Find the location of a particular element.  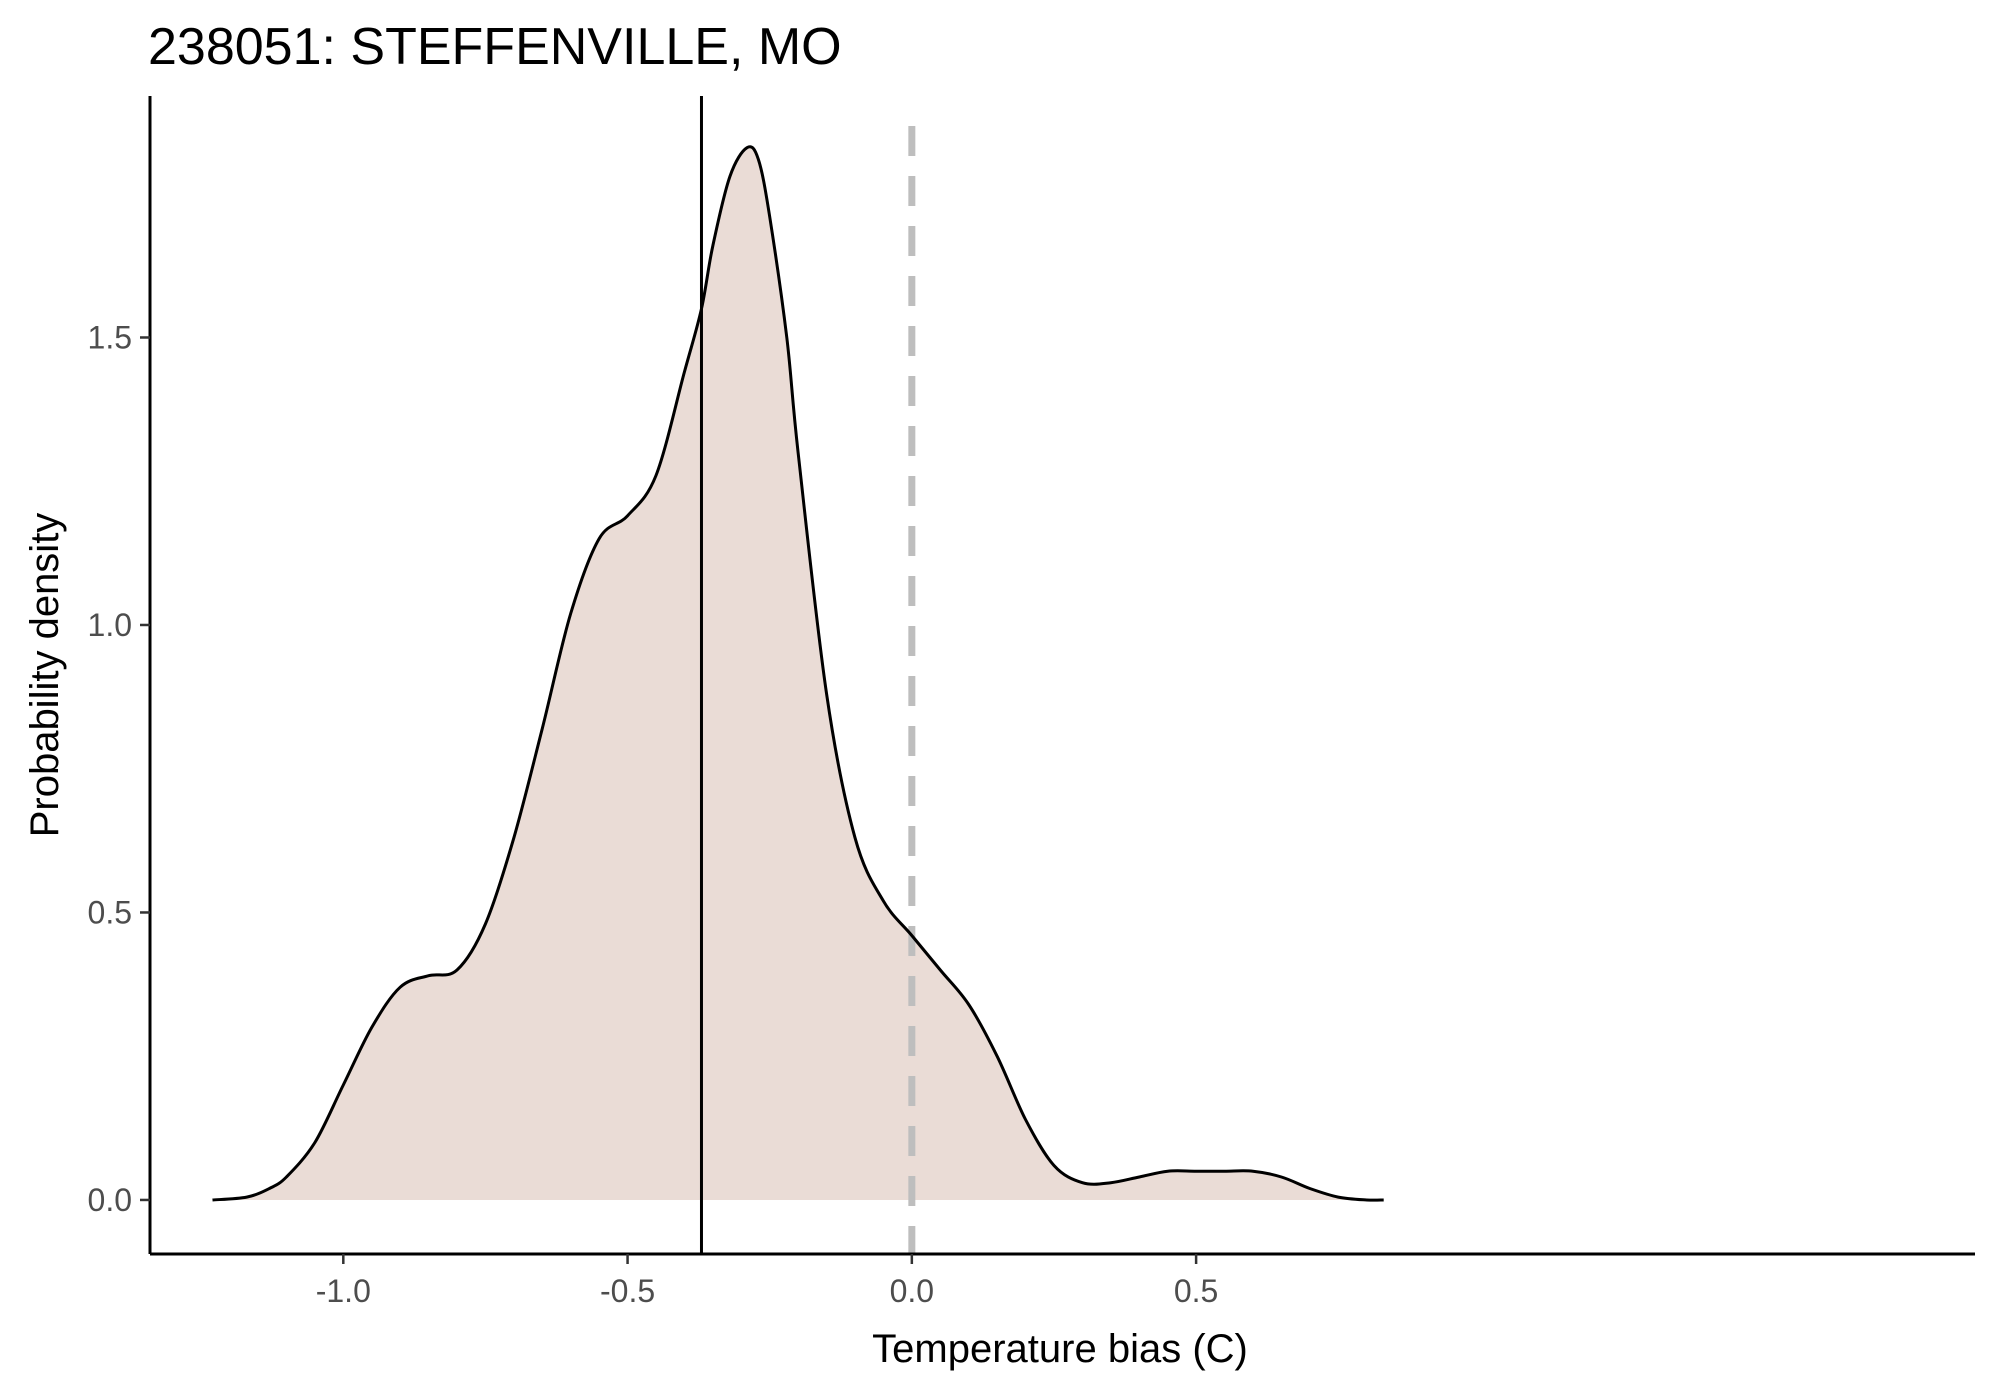

y-tick-label: 0.5 is located at coordinates (110, 912).